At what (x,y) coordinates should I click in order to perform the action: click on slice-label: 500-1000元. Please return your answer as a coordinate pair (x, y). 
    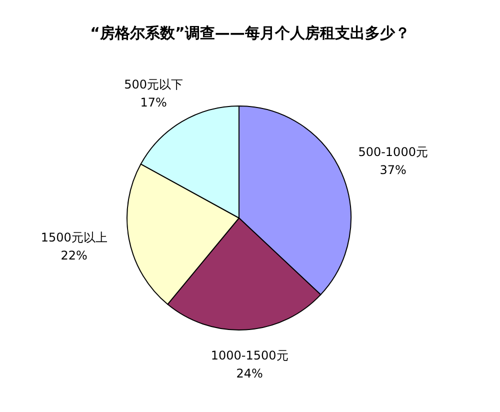
    Looking at the image, I should click on (393, 152).